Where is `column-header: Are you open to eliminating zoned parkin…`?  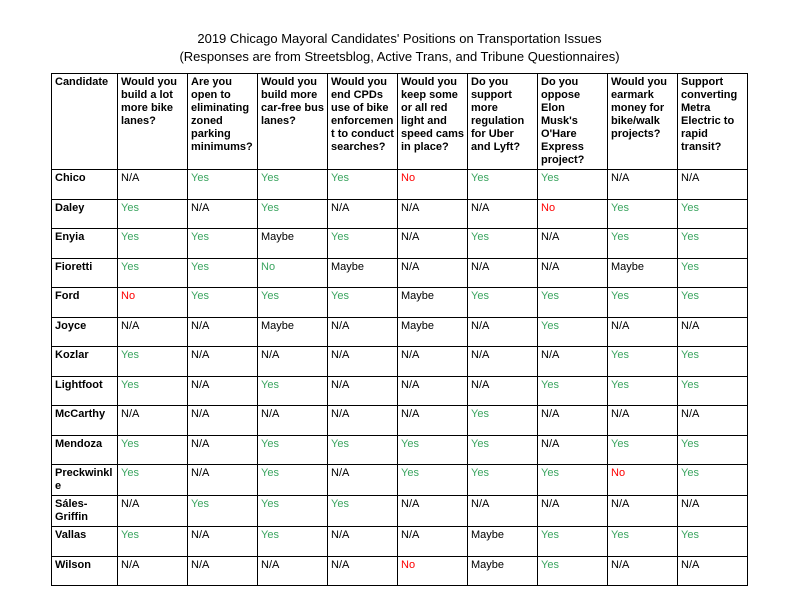
column-header: Are you open to eliminating zoned parkin… is located at coordinates (222, 121).